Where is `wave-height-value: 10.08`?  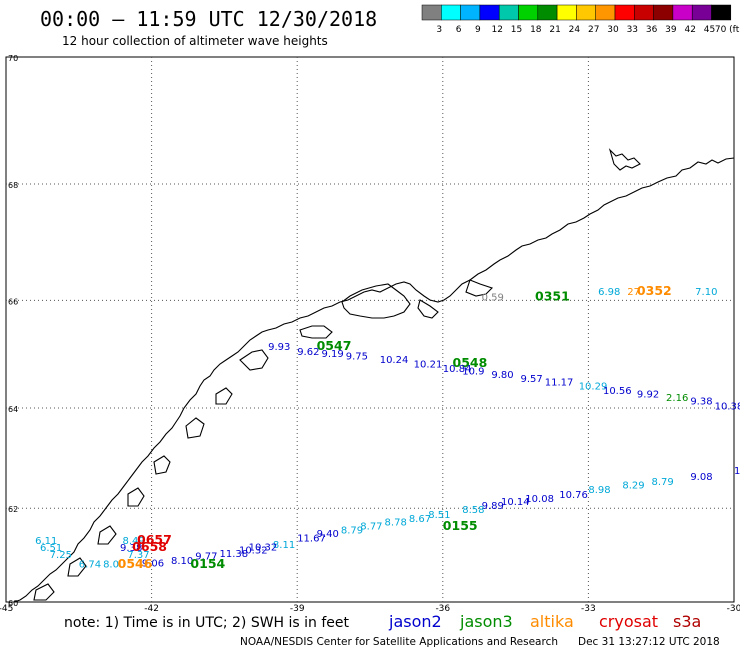
wave-height-value: 10.08 is located at coordinates (539, 499).